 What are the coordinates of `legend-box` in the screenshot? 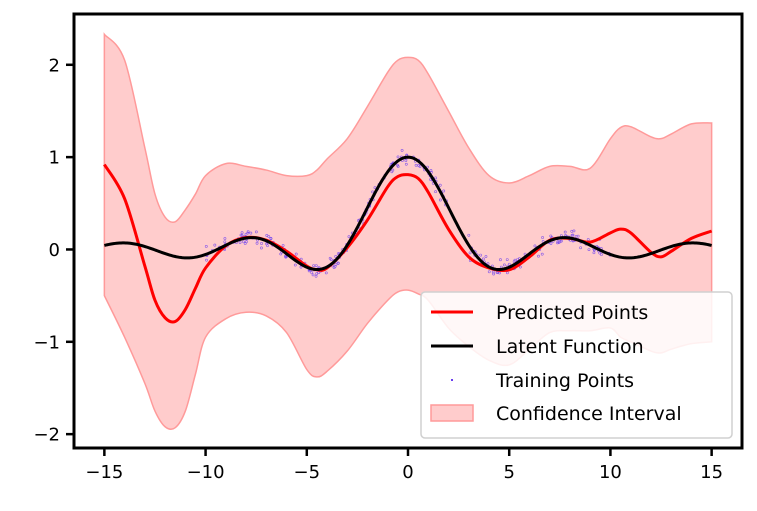 It's located at (576, 365).